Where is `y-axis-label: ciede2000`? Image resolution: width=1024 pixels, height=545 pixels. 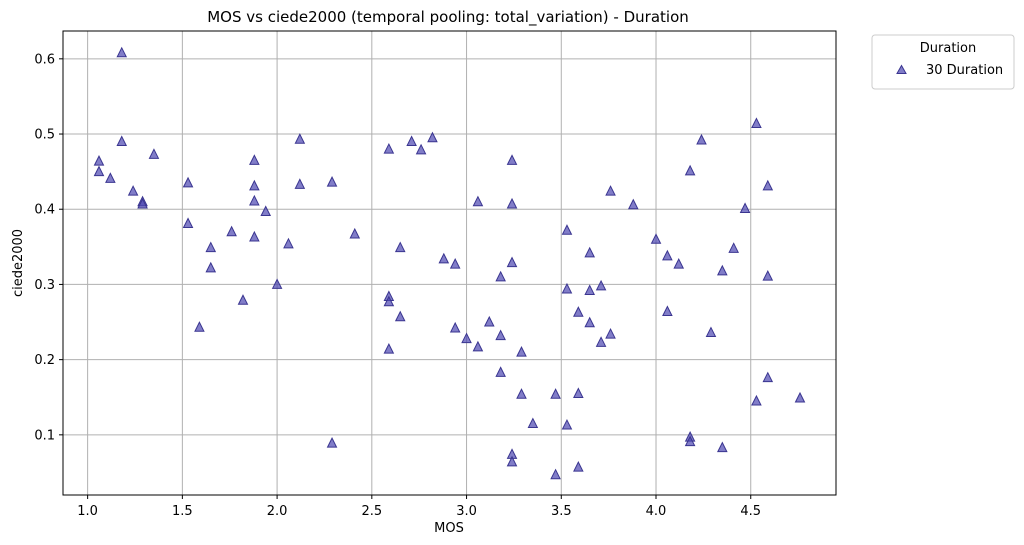 y-axis-label: ciede2000 is located at coordinates (18, 263).